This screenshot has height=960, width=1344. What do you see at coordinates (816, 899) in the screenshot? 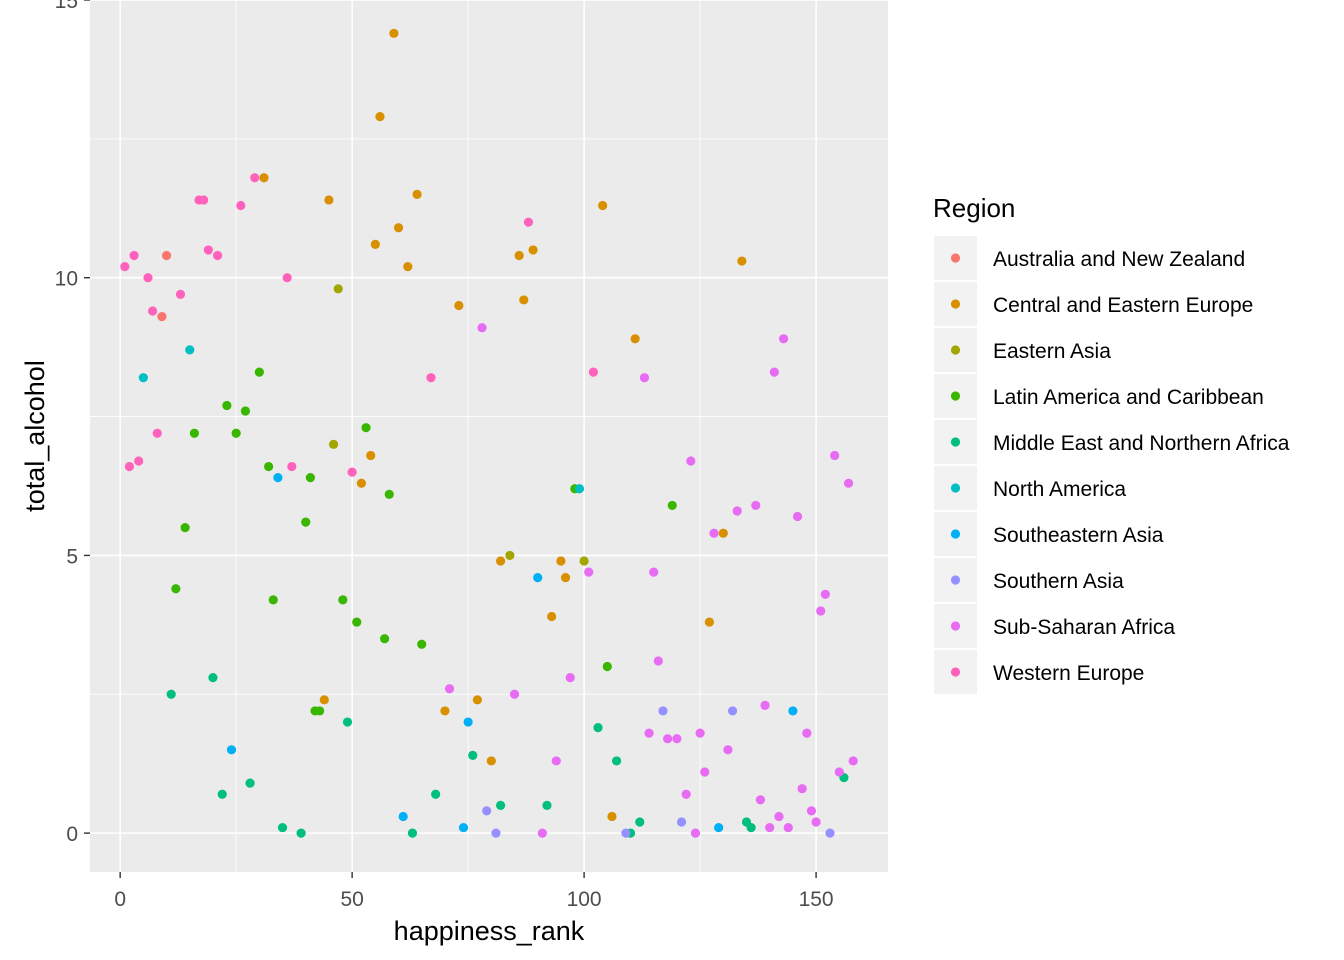
I see `x-tick-label: 150` at bounding box center [816, 899].